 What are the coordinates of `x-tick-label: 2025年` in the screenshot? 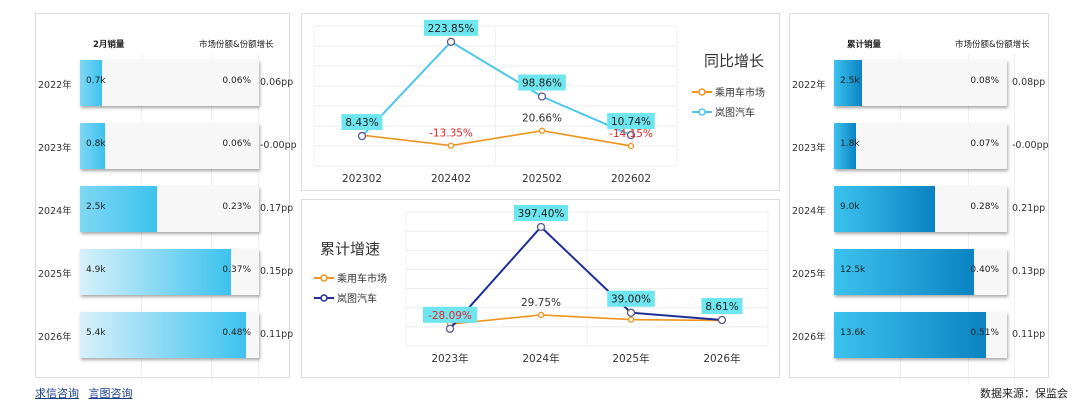 It's located at (630, 358).